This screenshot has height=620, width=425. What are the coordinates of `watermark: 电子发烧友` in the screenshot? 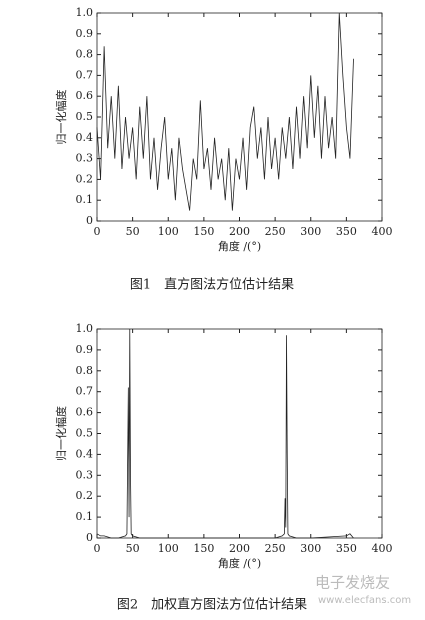 It's located at (352, 583).